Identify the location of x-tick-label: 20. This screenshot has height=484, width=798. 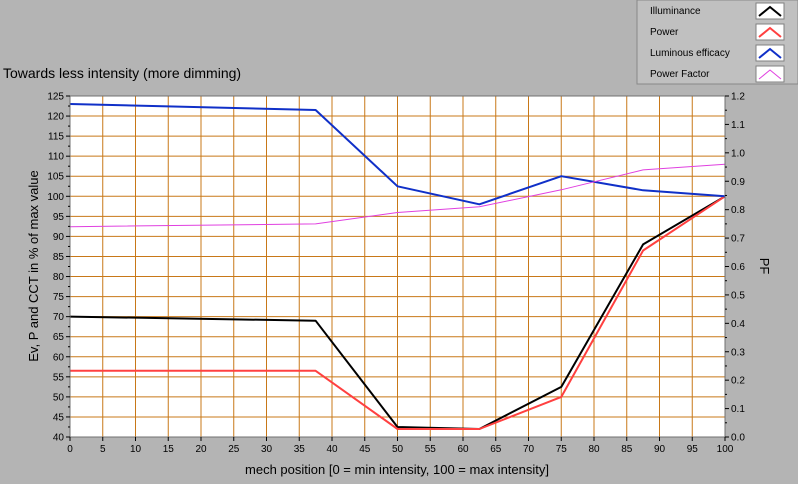
(201, 449).